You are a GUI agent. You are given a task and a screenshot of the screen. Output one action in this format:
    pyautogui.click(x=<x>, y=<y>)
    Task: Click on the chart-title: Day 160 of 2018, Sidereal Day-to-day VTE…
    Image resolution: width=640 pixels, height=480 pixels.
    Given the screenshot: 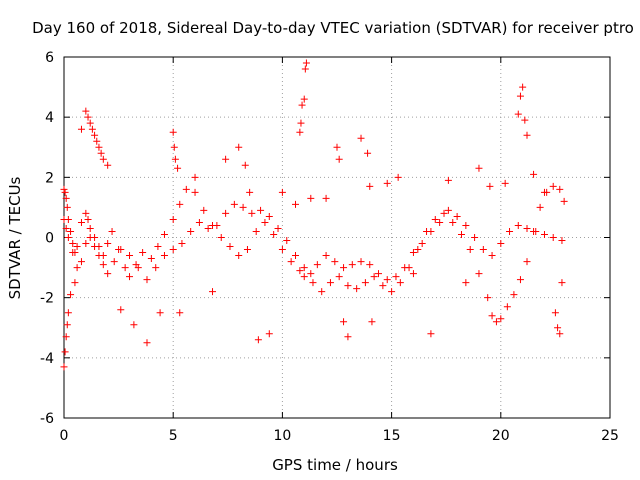 What is the action you would take?
    pyautogui.click(x=333, y=28)
    